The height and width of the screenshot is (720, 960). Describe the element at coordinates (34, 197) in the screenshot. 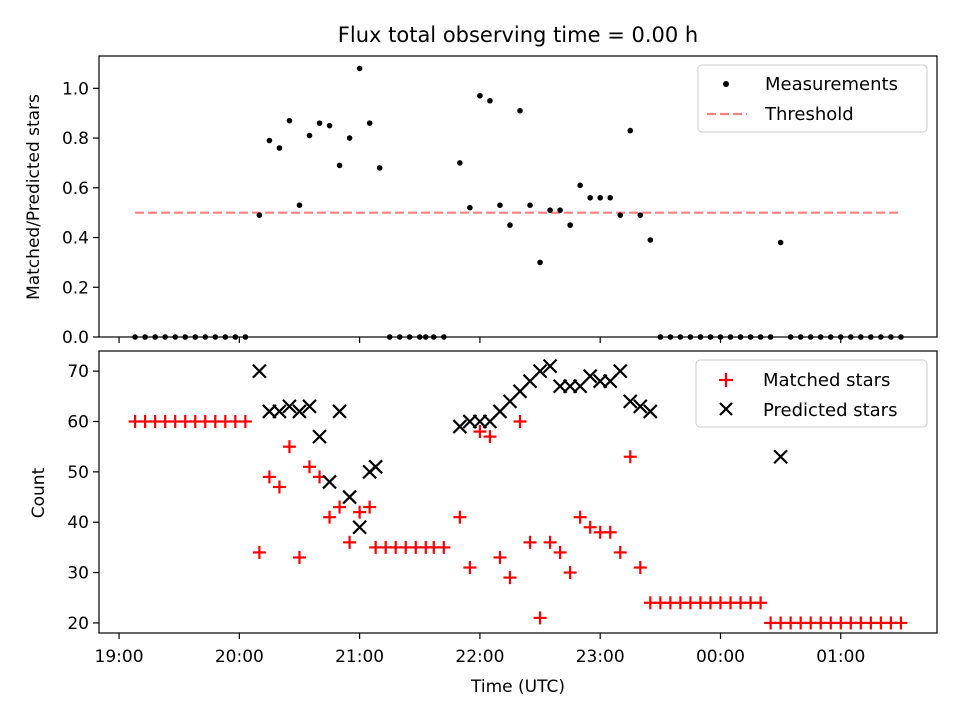

I see `top-y-axis-label: Matched/Predicted stars` at that location.